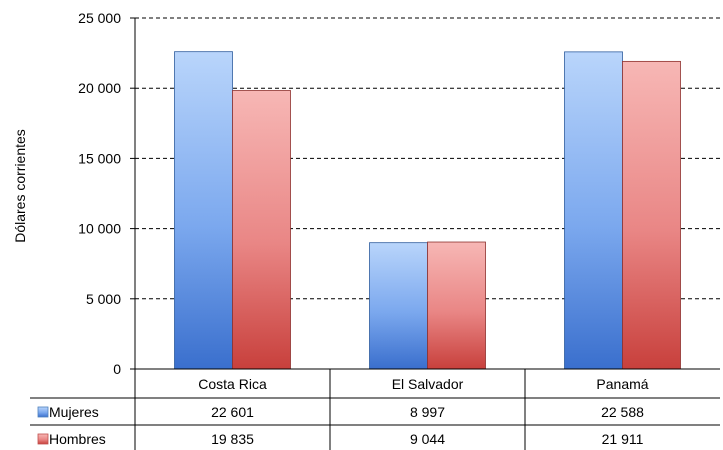 This screenshot has width=723, height=450. What do you see at coordinates (99, 229) in the screenshot?
I see `y-tick-label: 10 000` at bounding box center [99, 229].